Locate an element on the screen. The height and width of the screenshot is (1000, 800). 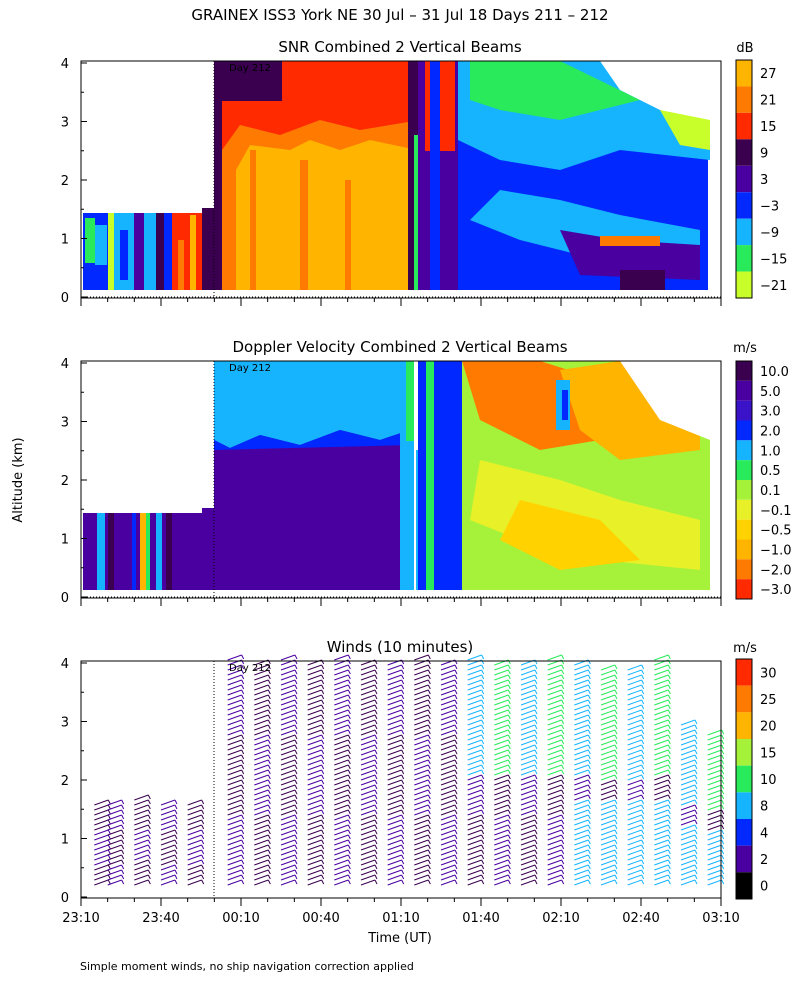
y-axis-label: Altitude (km) is located at coordinates (18, 479).